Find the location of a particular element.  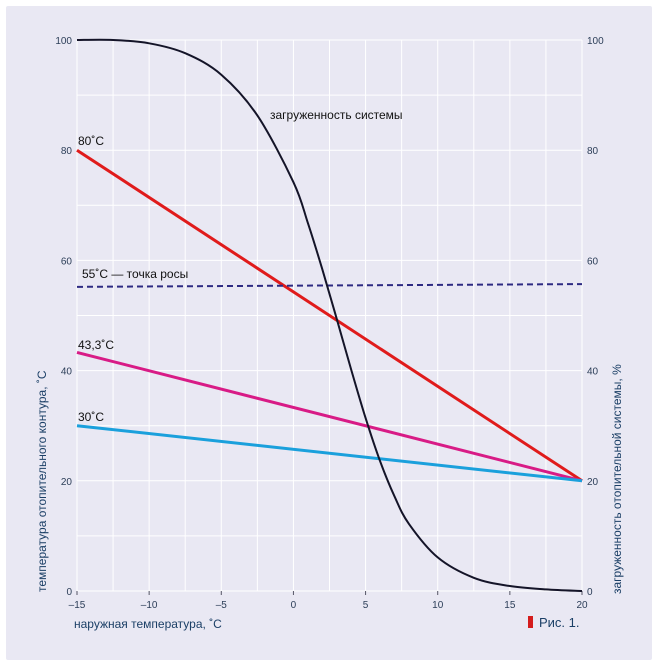

x-axis-title: наружная температура, ˚С is located at coordinates (148, 624).